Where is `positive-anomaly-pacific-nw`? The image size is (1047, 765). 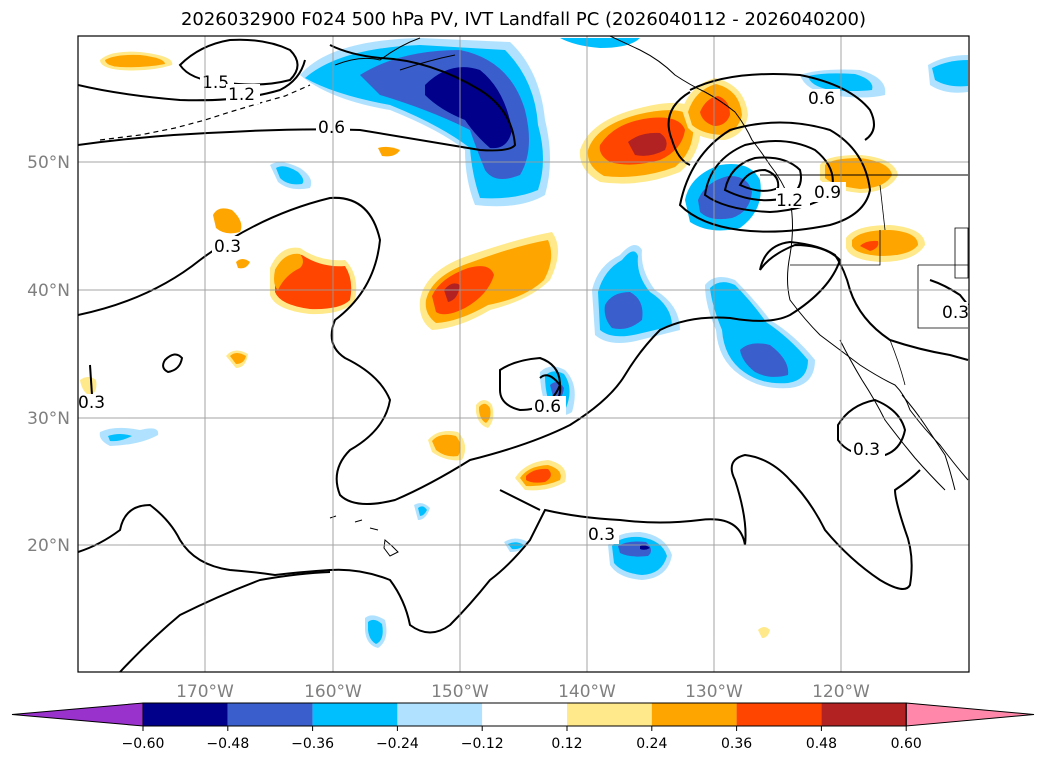 positive-anomaly-pacific-nw is located at coordinates (640, 143).